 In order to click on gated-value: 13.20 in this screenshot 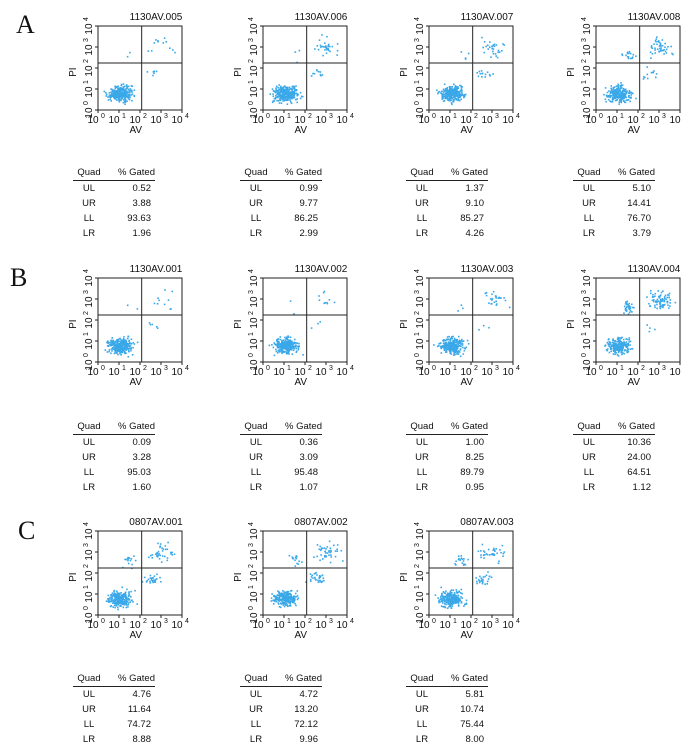, I will do `click(306, 709)`.